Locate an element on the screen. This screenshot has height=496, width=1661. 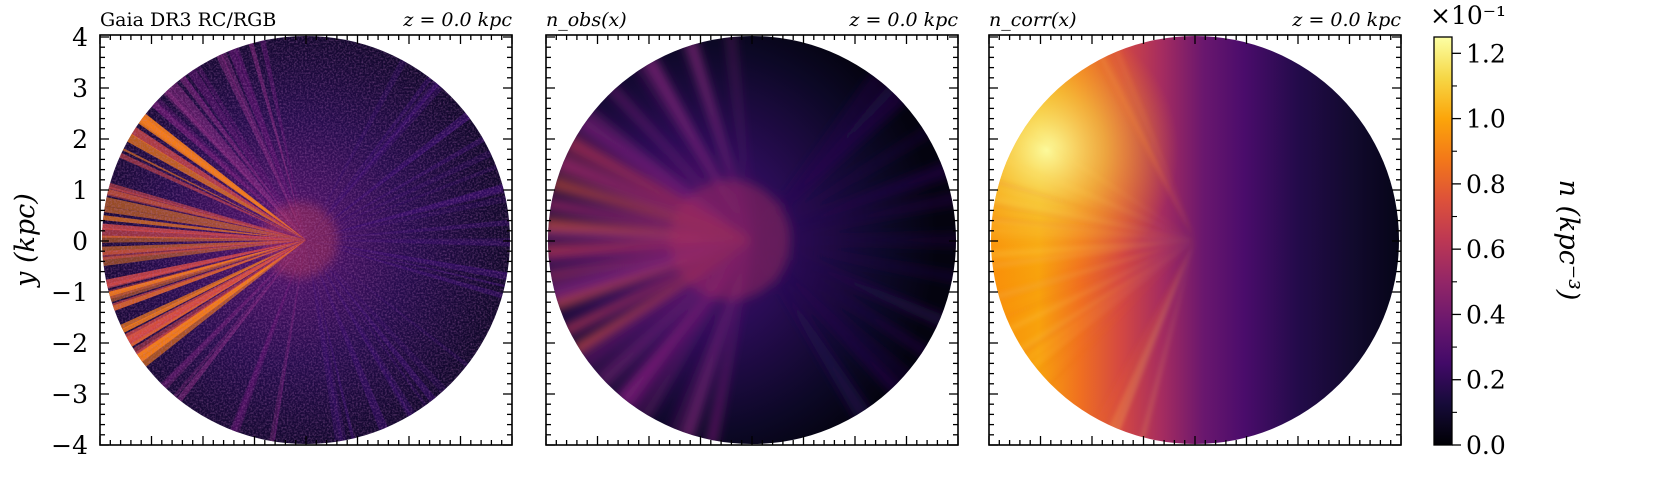
colorbar-tick-label: 0.8 is located at coordinates (1486, 184).